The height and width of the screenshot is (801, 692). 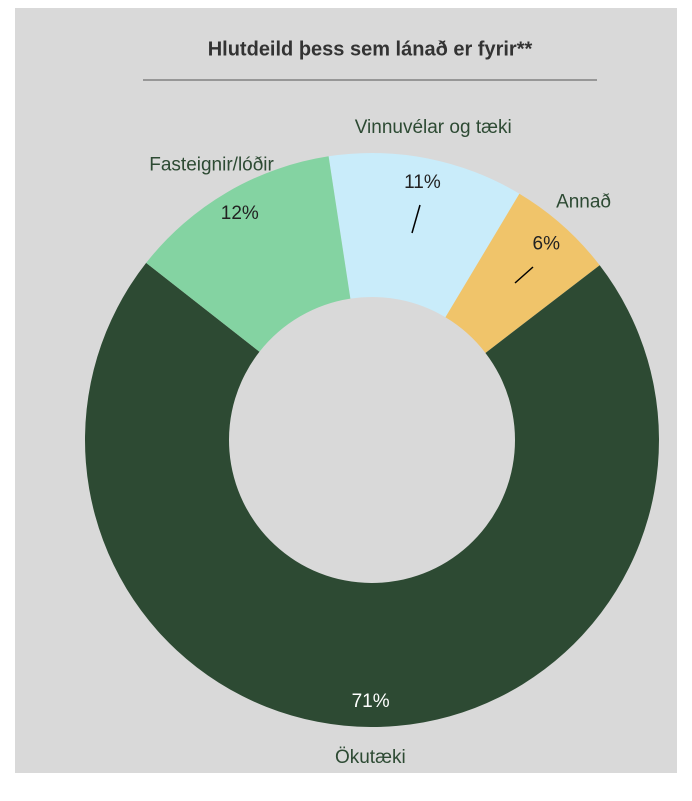 What do you see at coordinates (583, 202) in the screenshot?
I see `category-label: Annað` at bounding box center [583, 202].